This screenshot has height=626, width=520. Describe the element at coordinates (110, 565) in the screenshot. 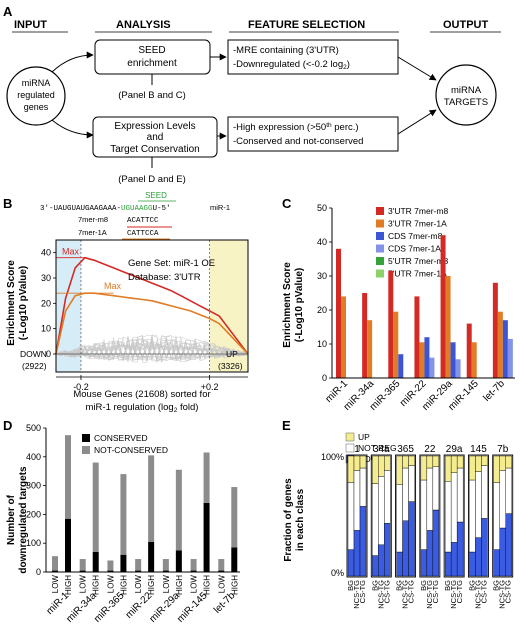

I see `bar-miR-365-low-not-conserved` at that location.